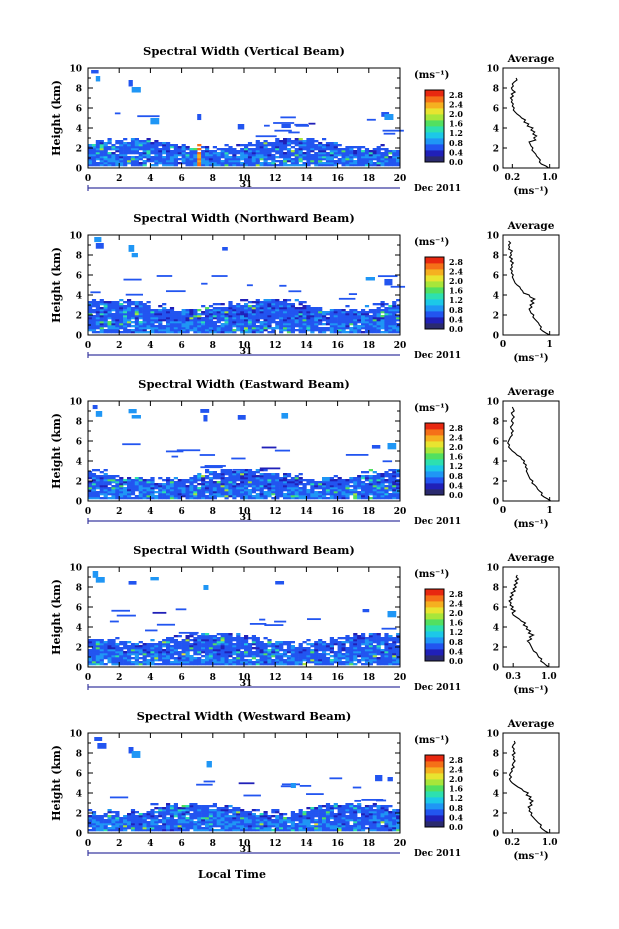 Image resolution: width=619 pixels, height=929 pixels. I want to click on x-tick-label: 14, so click(306, 678).